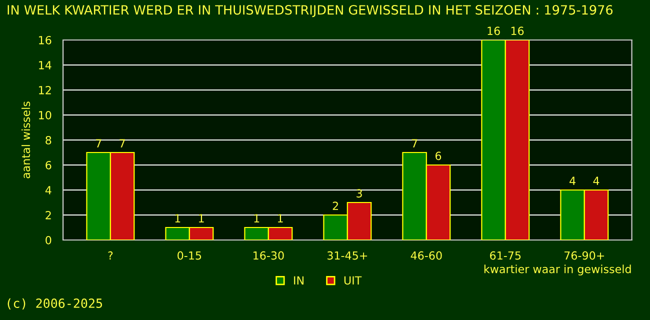  Describe the element at coordinates (426, 255) in the screenshot. I see `x-tick-label: 46-60` at that location.